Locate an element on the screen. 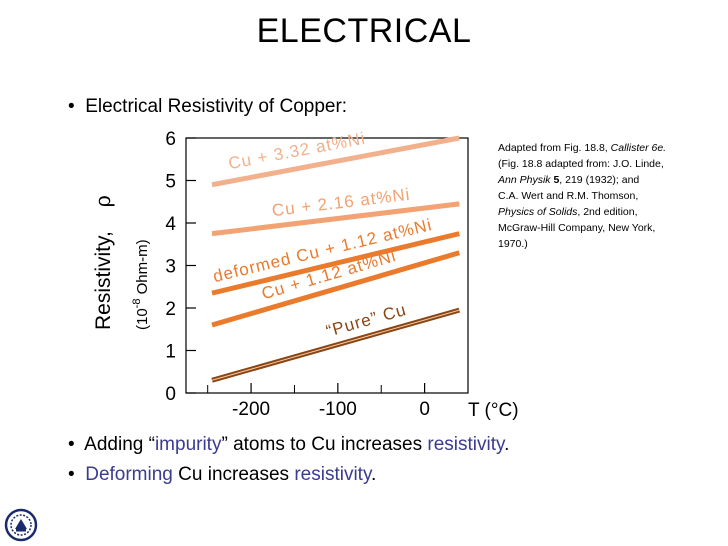 The height and width of the screenshot is (546, 728). slide-title: ELECTRICAL is located at coordinates (364, 31).